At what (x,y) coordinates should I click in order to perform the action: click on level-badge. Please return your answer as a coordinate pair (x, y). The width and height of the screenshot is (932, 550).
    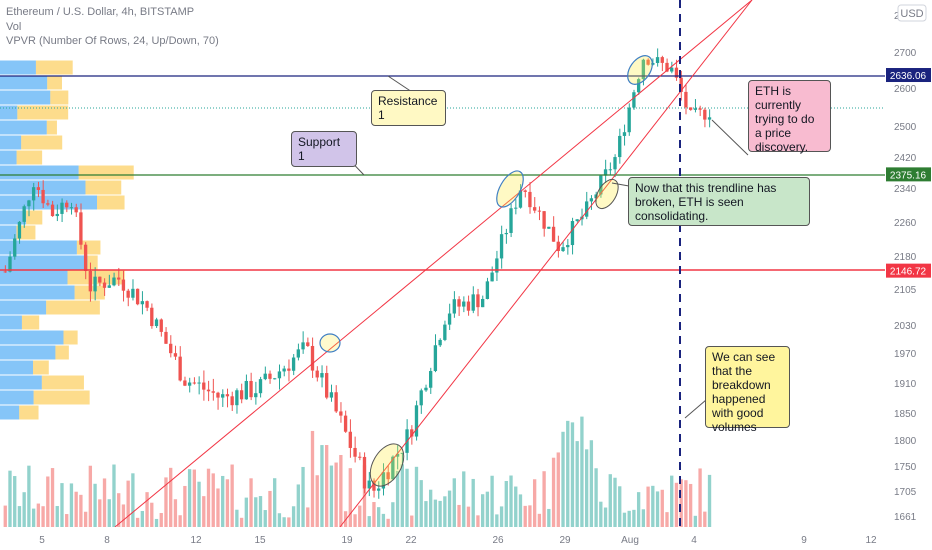
    Looking at the image, I should click on (908, 75).